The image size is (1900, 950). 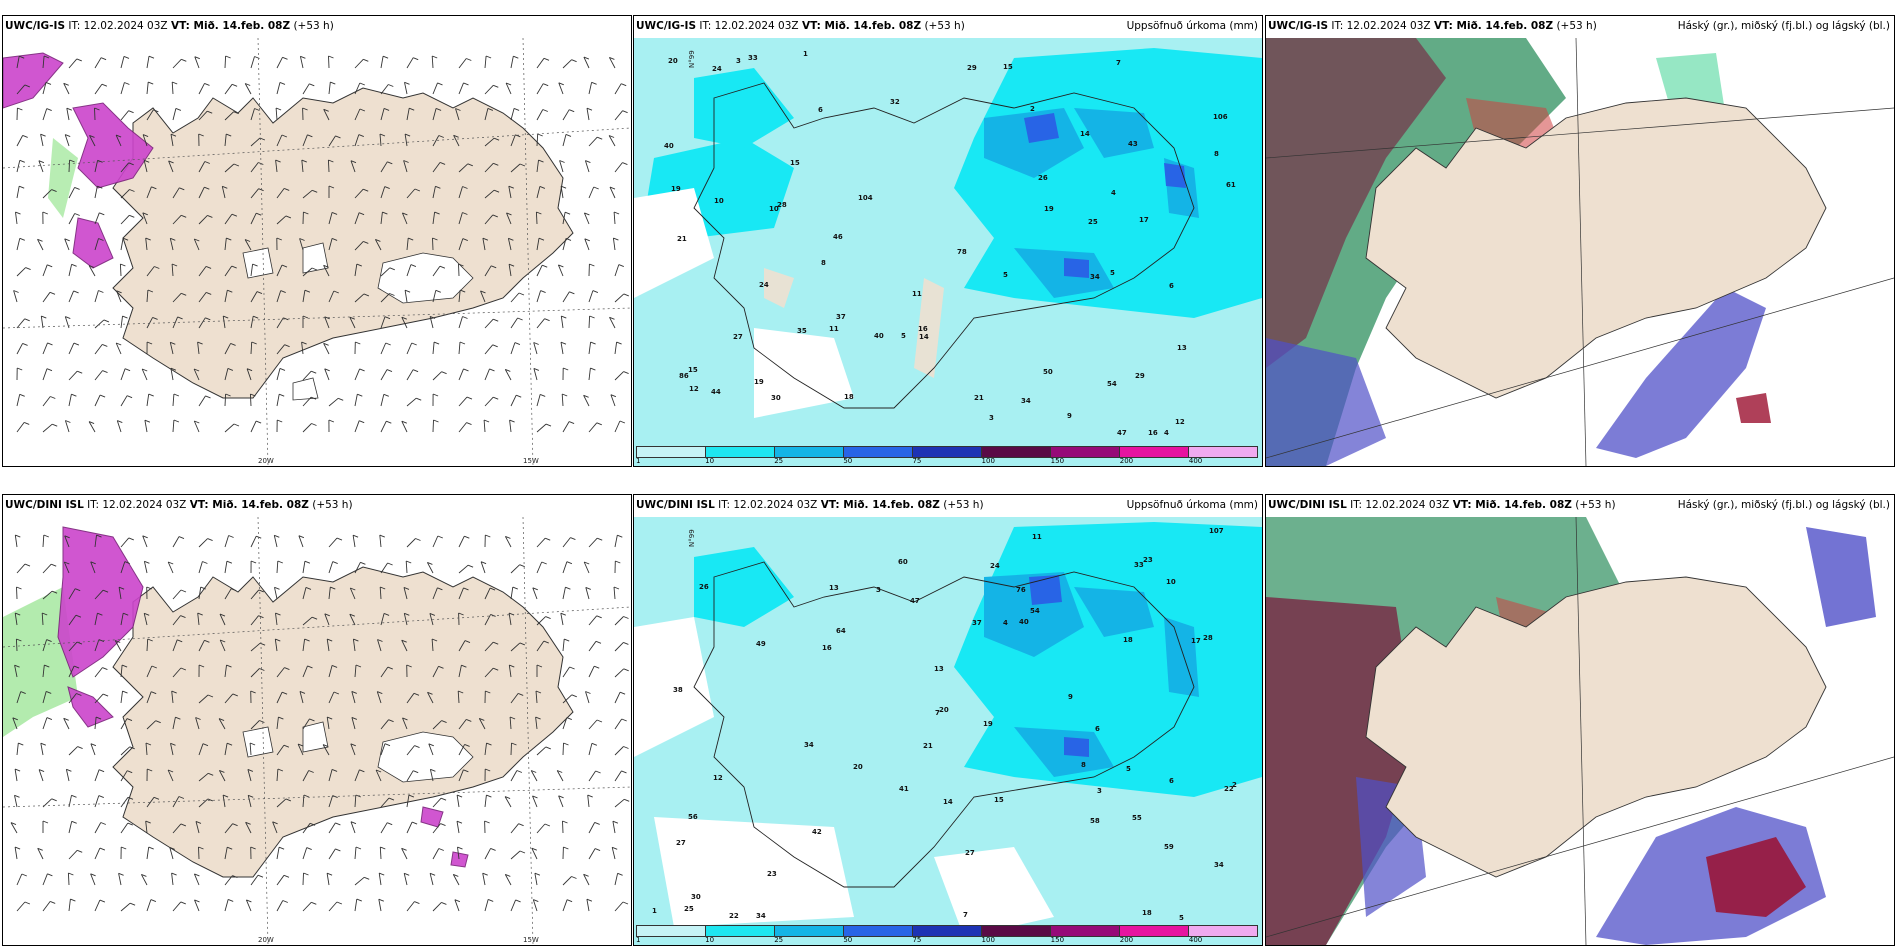 What do you see at coordinates (1182, 348) in the screenshot?
I see `precip-value: 13` at bounding box center [1182, 348].